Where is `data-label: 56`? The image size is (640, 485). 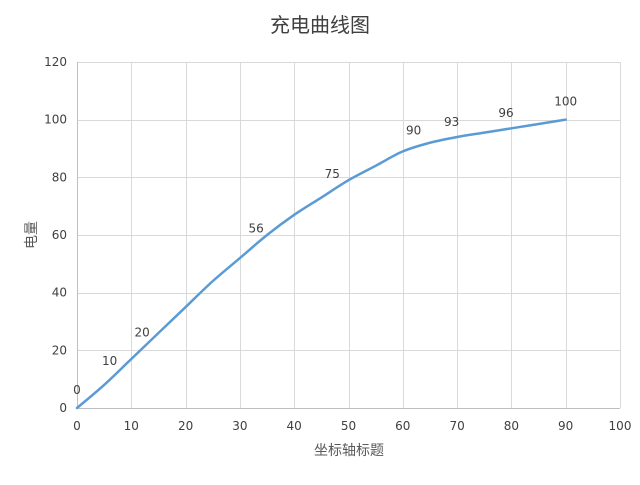
data-label: 56 is located at coordinates (256, 229).